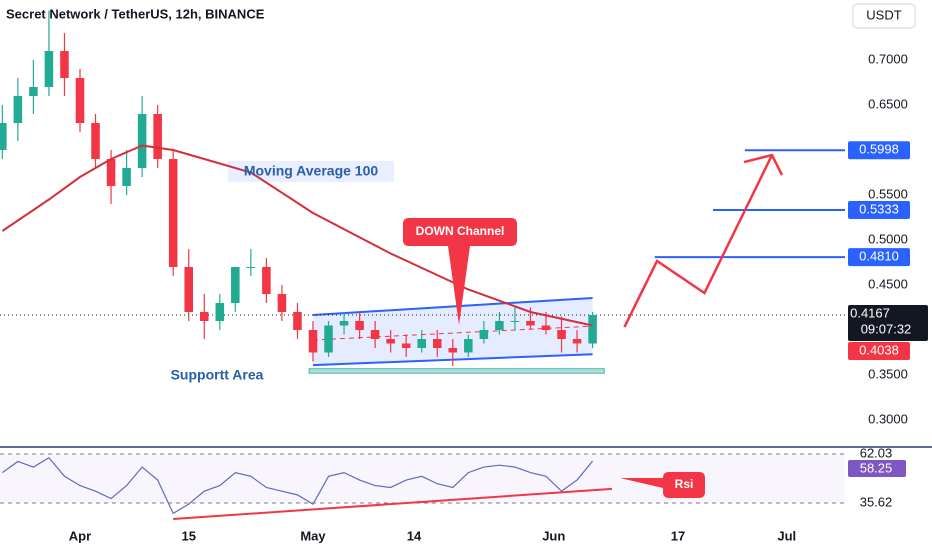 This screenshot has width=932, height=550. What do you see at coordinates (460, 231) in the screenshot?
I see `down-channel-label: DOWN Channel` at bounding box center [460, 231].